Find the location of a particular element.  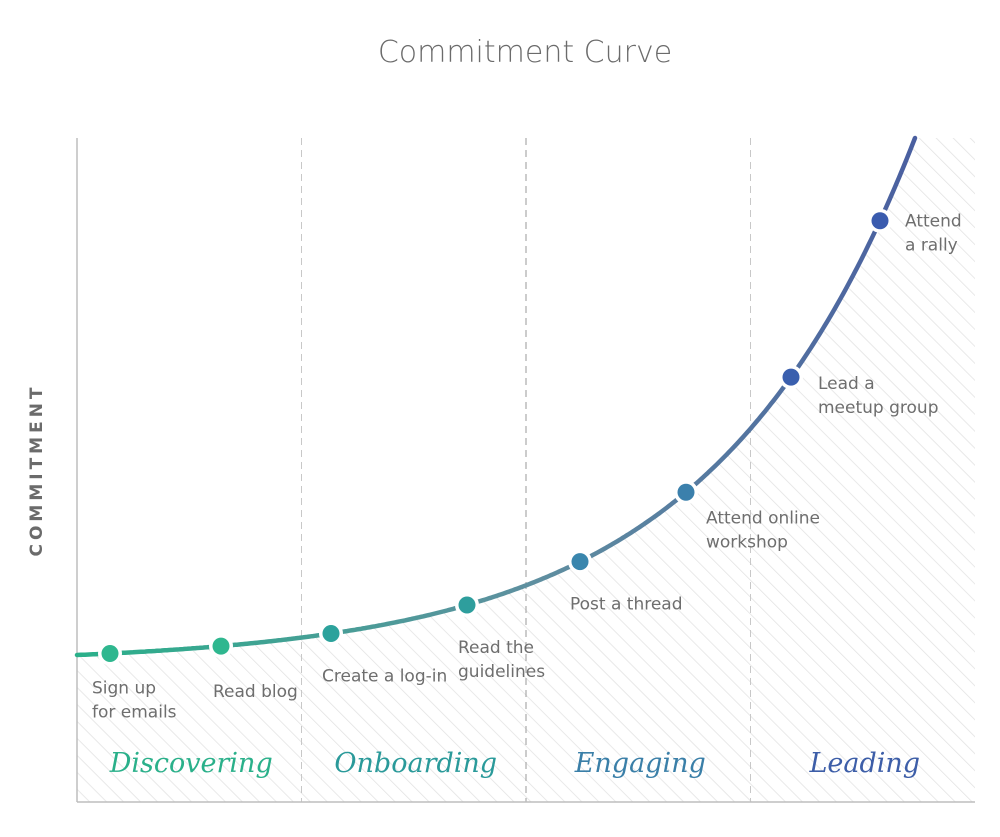

point-label: Lead a meetup group is located at coordinates (878, 396).